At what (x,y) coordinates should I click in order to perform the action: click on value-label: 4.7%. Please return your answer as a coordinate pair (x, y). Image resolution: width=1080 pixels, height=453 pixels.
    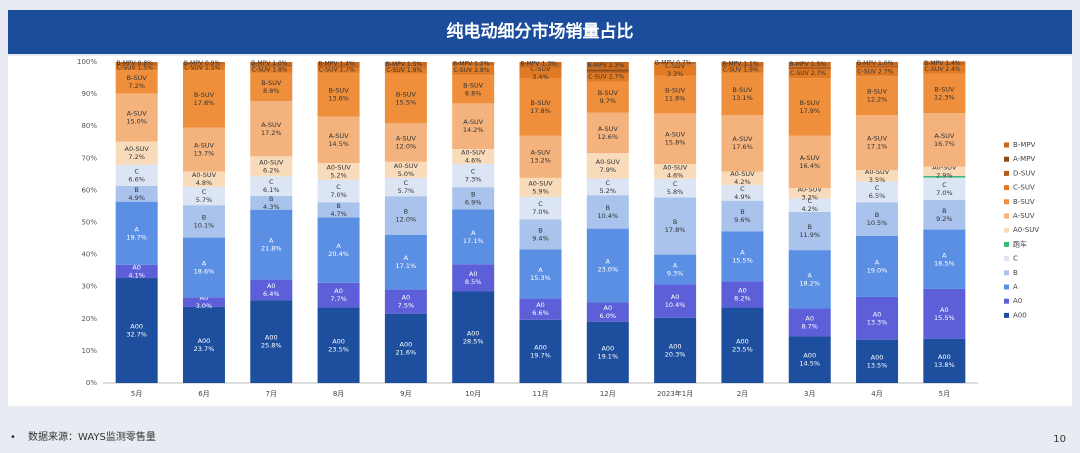
    Looking at the image, I should click on (338, 214).